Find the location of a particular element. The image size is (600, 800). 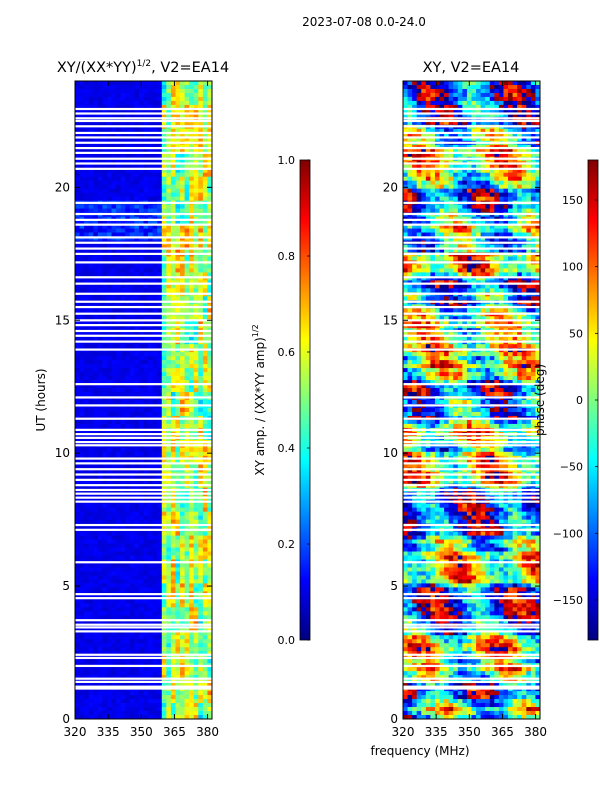

phase-colorbar-ticks: −150 −100 −50 0 50 100 150 is located at coordinates (575, 400).